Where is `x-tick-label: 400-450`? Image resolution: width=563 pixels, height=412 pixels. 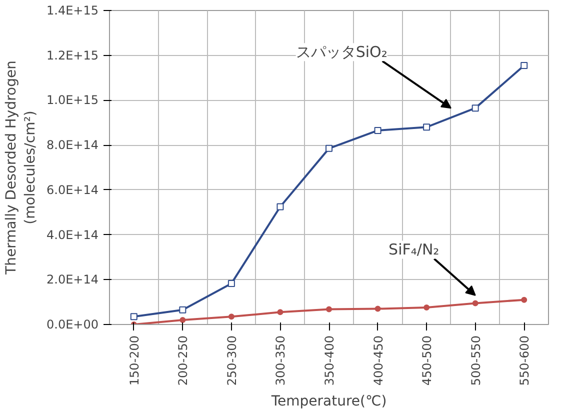 x-tick-label: 400-450 is located at coordinates (378, 361).